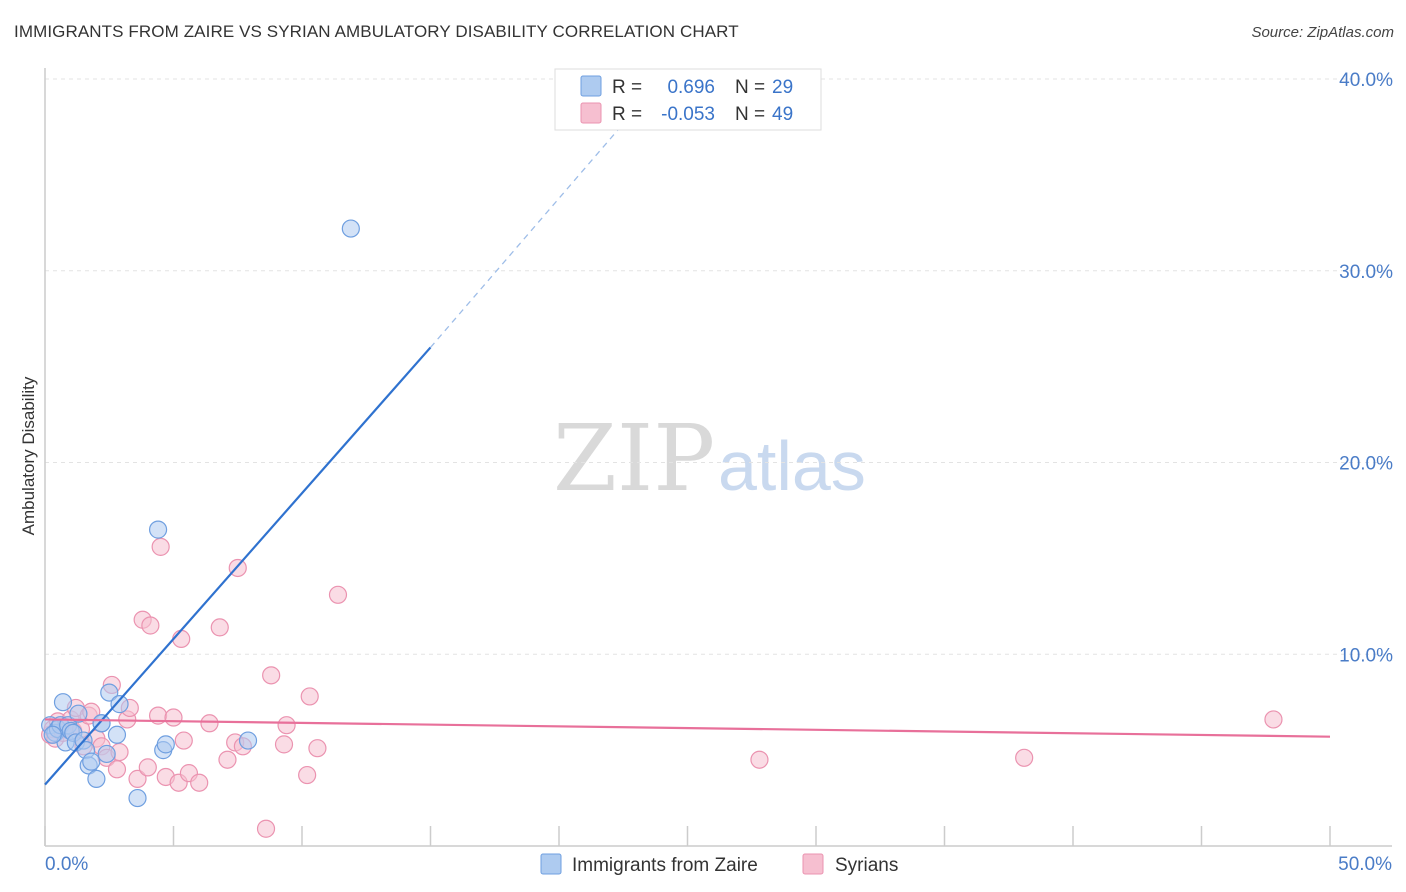 This screenshot has height=892, width=1406. Describe the element at coordinates (238, 566) in the screenshot. I see `trend-line-zaire` at that location.